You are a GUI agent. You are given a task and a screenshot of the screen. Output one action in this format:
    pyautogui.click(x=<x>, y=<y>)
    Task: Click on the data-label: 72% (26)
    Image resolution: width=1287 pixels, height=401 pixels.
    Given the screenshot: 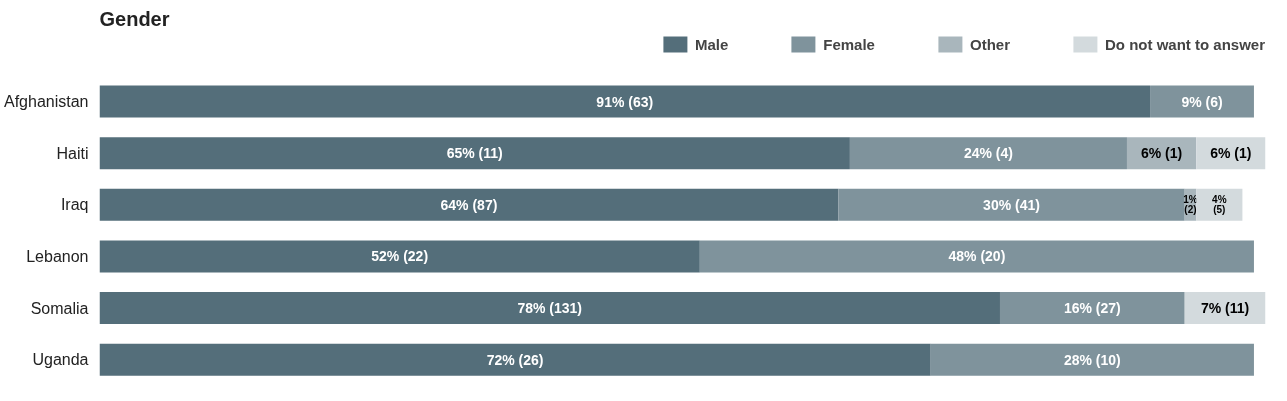 What is the action you would take?
    pyautogui.click(x=515, y=359)
    